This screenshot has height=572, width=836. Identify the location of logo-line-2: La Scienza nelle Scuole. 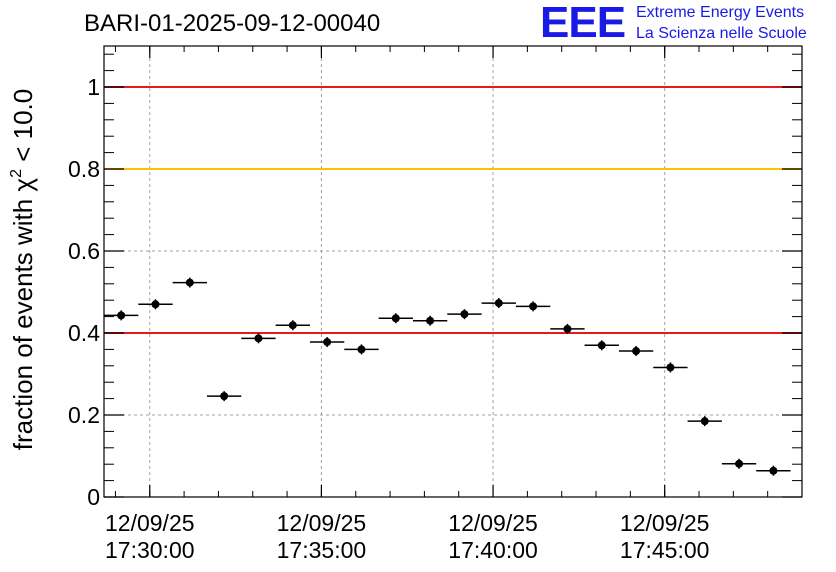
(721, 33).